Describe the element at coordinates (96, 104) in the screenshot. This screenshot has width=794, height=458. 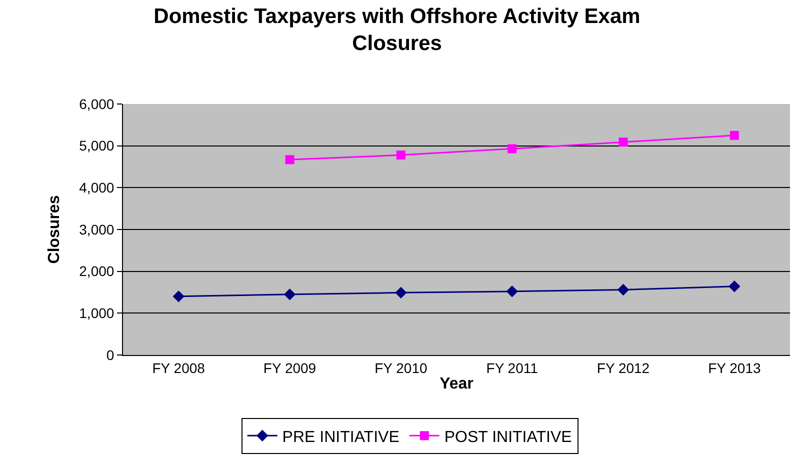
I see `y-tick-label: 6,000` at that location.